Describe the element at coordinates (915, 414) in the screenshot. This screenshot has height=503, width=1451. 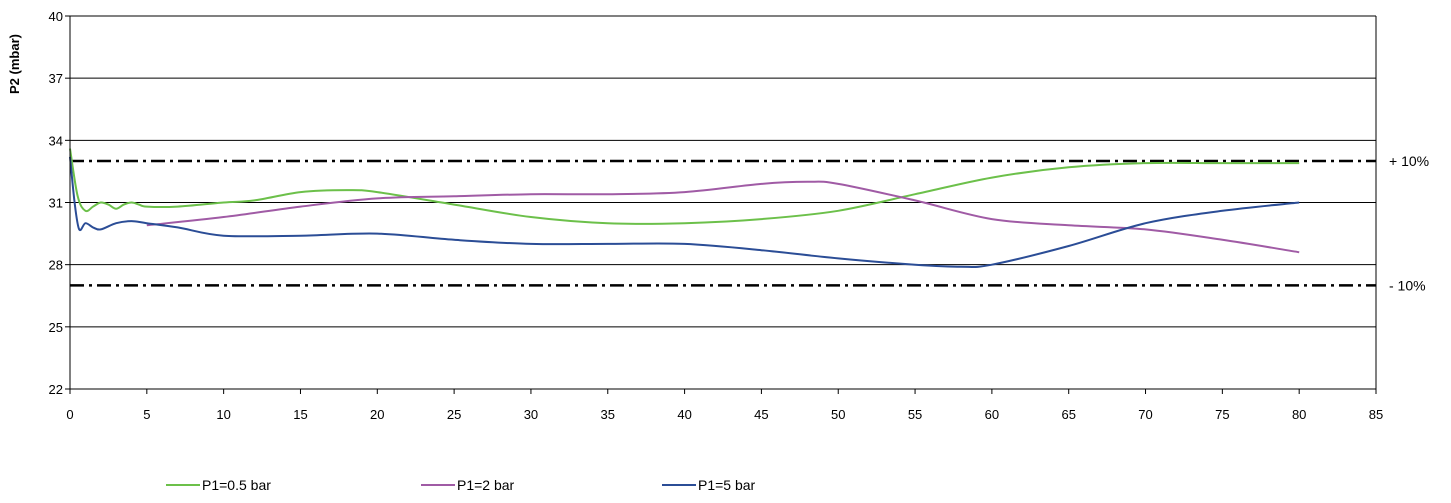
I see `x-tick-label: 55` at that location.